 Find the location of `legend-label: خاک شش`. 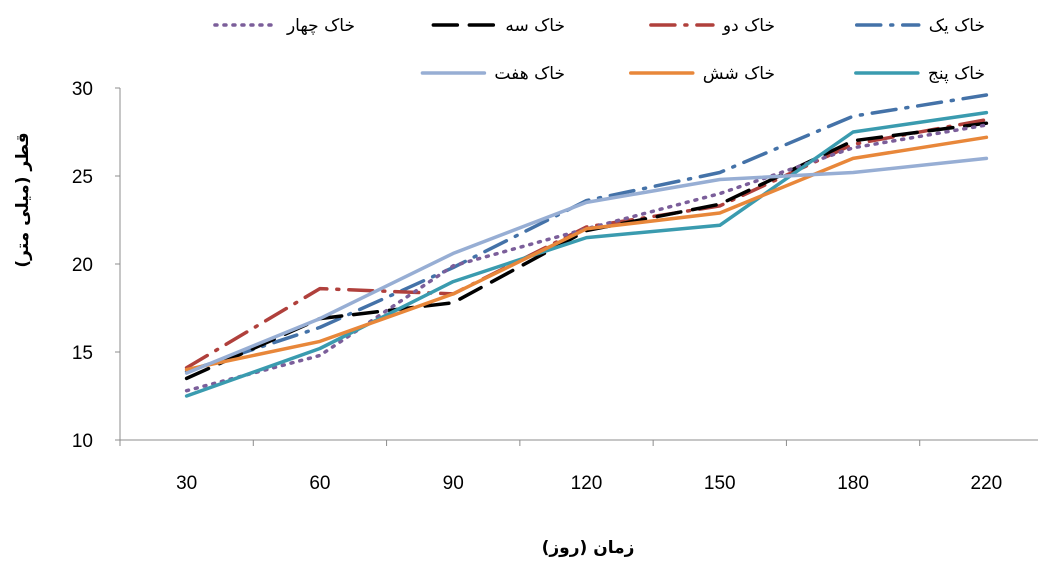

legend-label: خاک شش is located at coordinates (739, 74).